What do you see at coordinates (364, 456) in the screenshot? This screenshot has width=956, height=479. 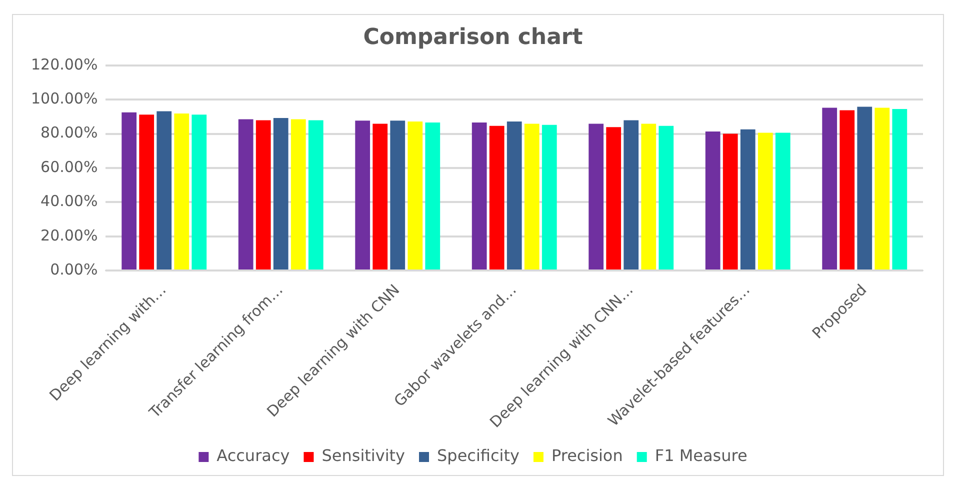 I see `legend-label: Sensitivity` at bounding box center [364, 456].